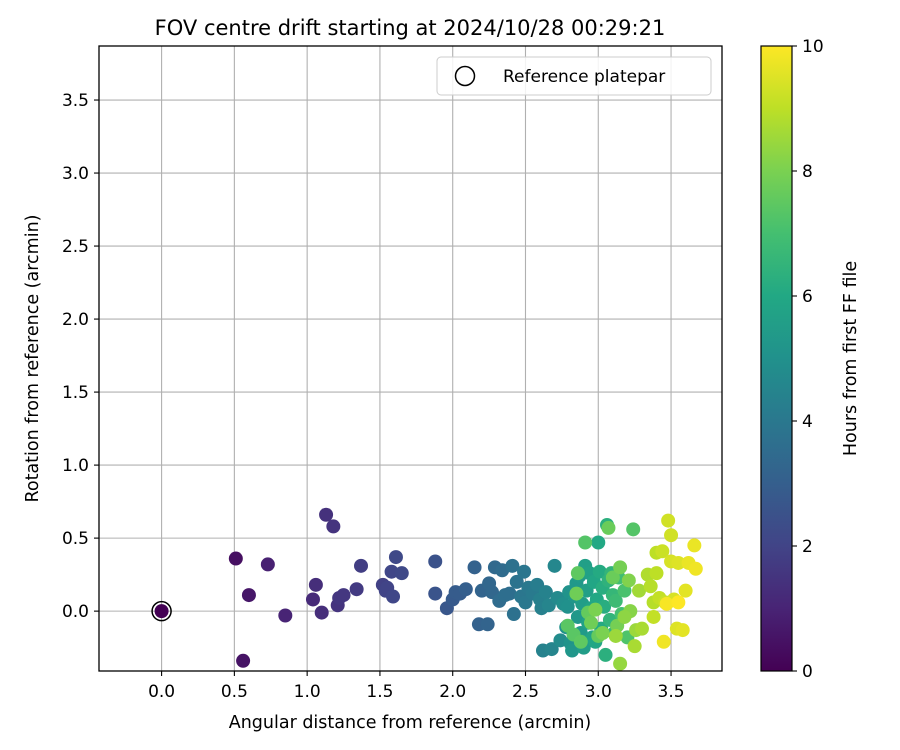 The image size is (900, 750). I want to click on x-tick-label: 1.5, so click(379, 692).